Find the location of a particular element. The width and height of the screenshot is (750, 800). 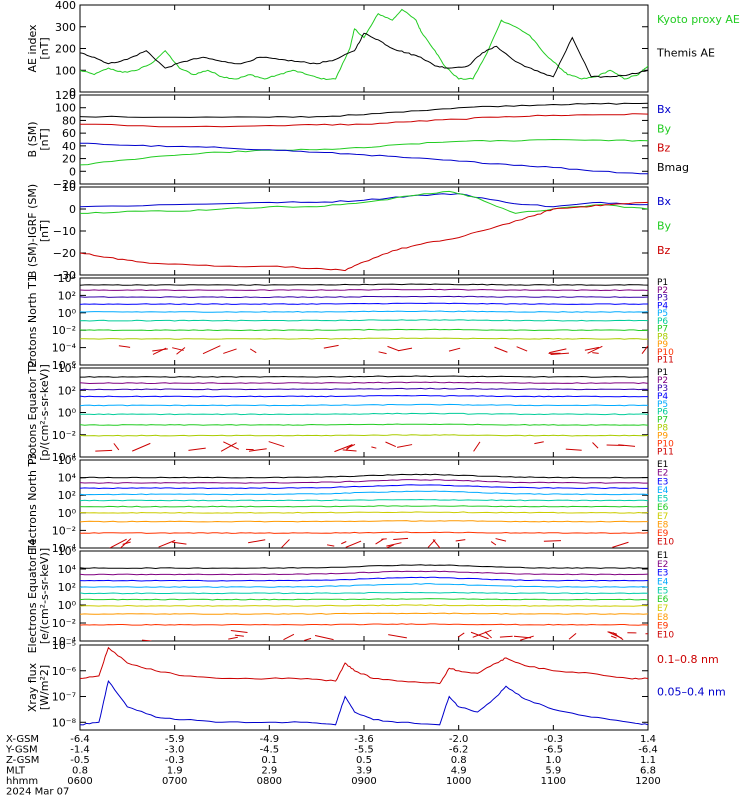

legend-entry: Bx is located at coordinates (664, 201).